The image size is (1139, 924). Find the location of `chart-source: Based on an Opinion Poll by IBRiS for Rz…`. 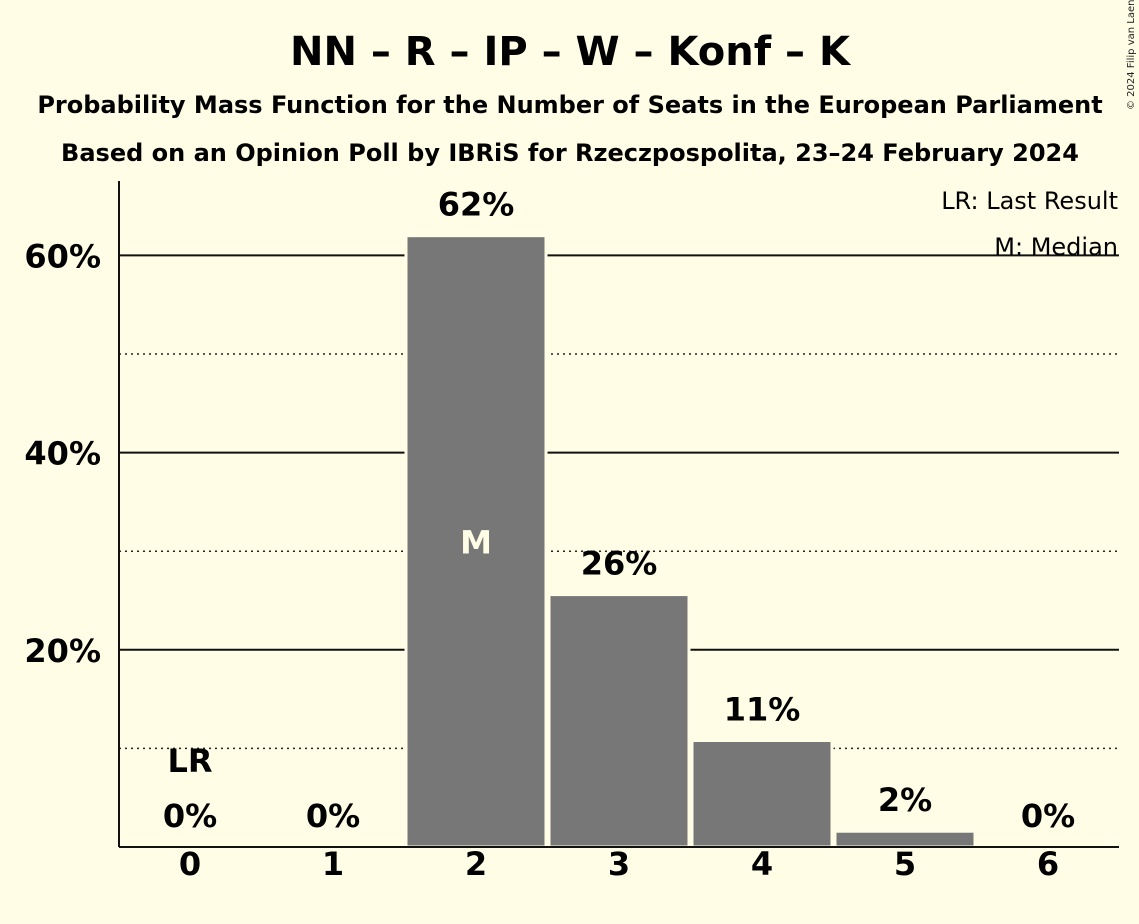

chart-source: Based on an Opinion Poll by IBRiS for Rz… is located at coordinates (570, 153).